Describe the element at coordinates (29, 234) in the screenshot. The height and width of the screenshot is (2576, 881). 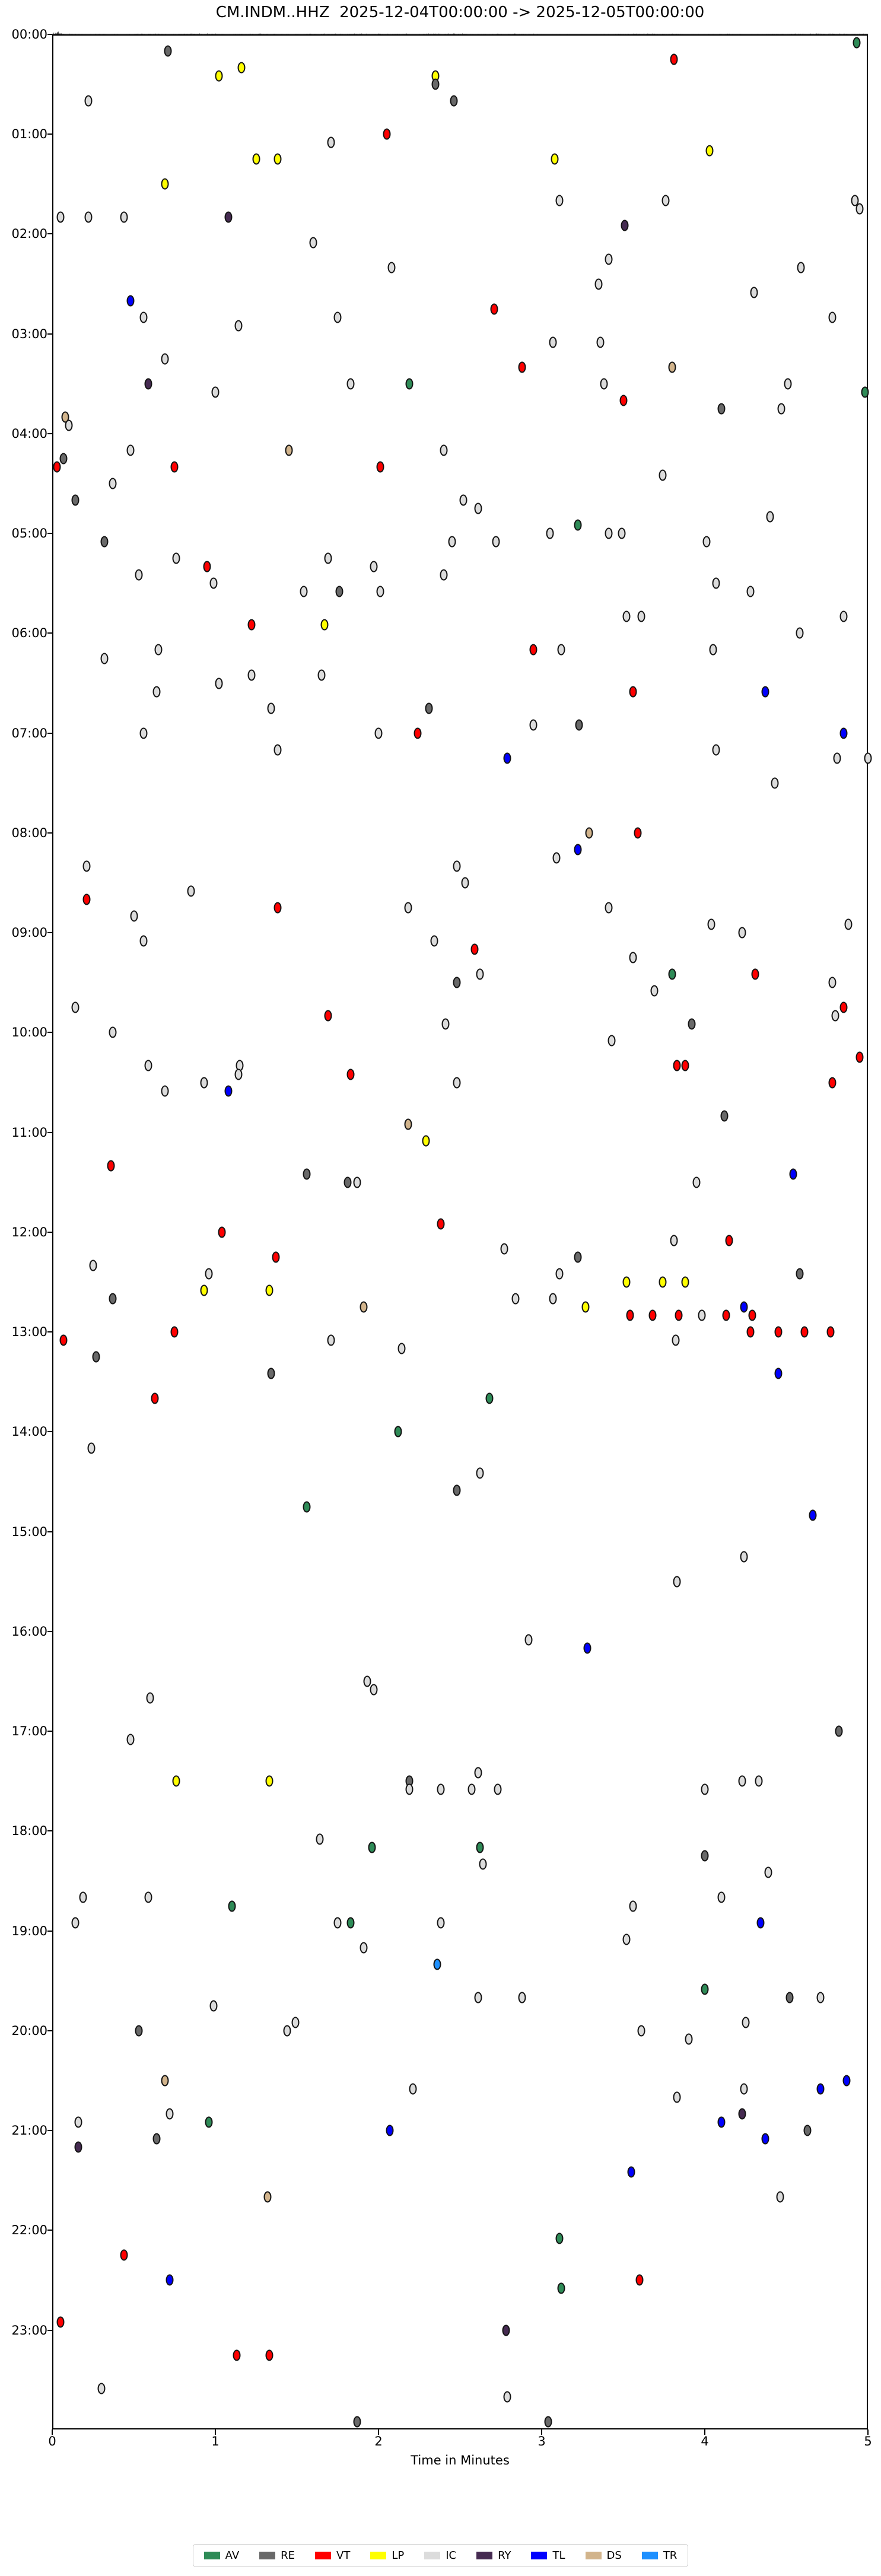
I see `y-tick-label: 02:00` at that location.